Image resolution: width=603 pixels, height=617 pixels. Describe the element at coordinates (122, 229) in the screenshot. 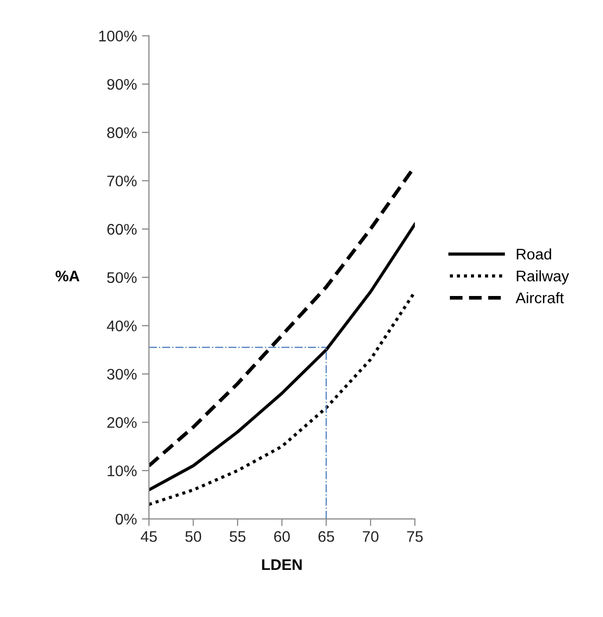

I see `y-tick-label: 60%` at that location.